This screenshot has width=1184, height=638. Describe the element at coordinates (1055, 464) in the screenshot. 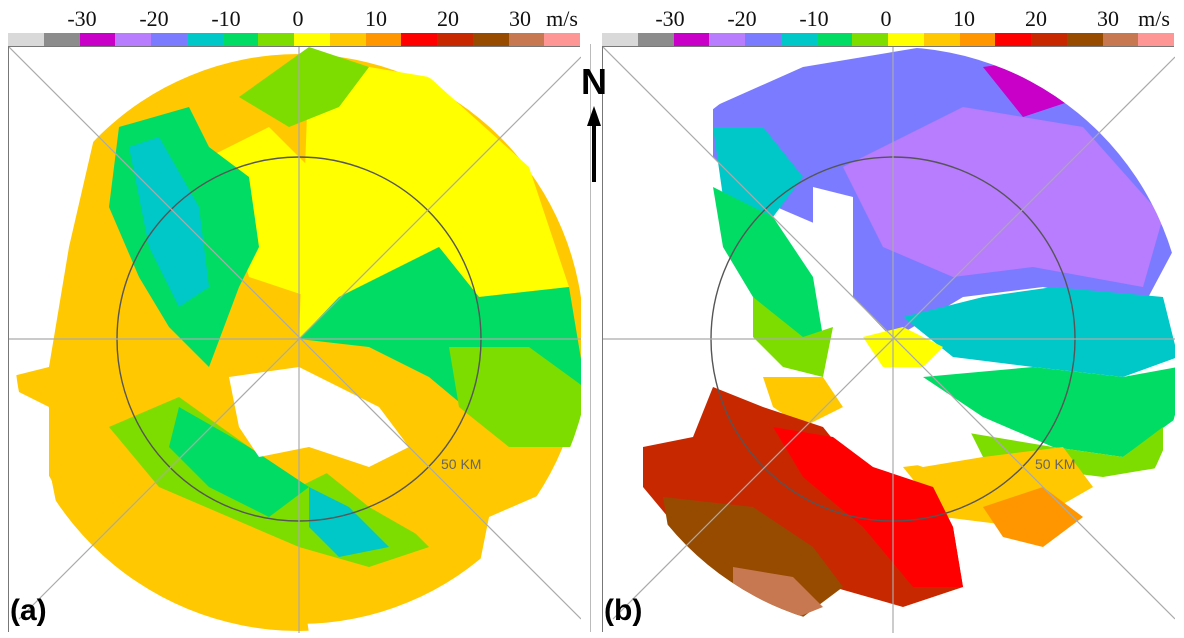

I see `range-label-b: 50 KM` at that location.